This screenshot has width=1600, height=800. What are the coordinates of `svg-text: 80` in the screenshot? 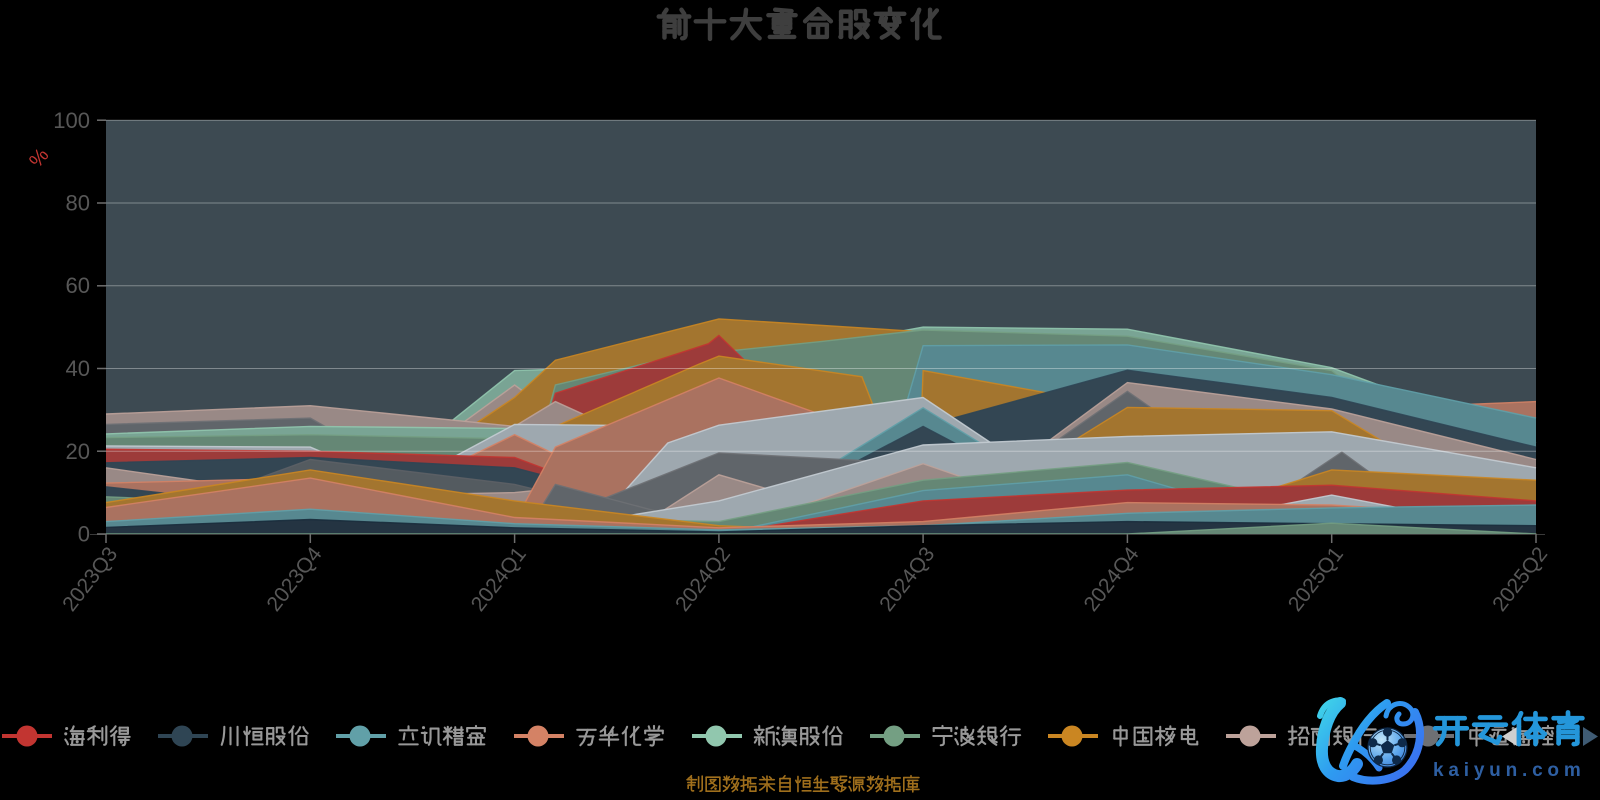 It's located at (78, 203).